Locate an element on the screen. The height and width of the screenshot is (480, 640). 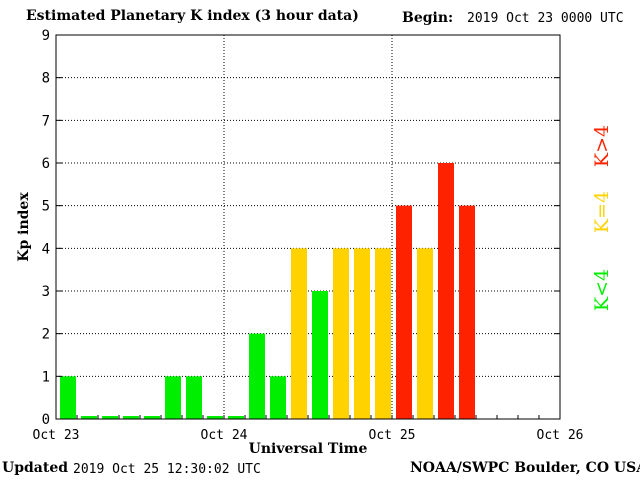
y-tick-label: 9 is located at coordinates (46, 36).